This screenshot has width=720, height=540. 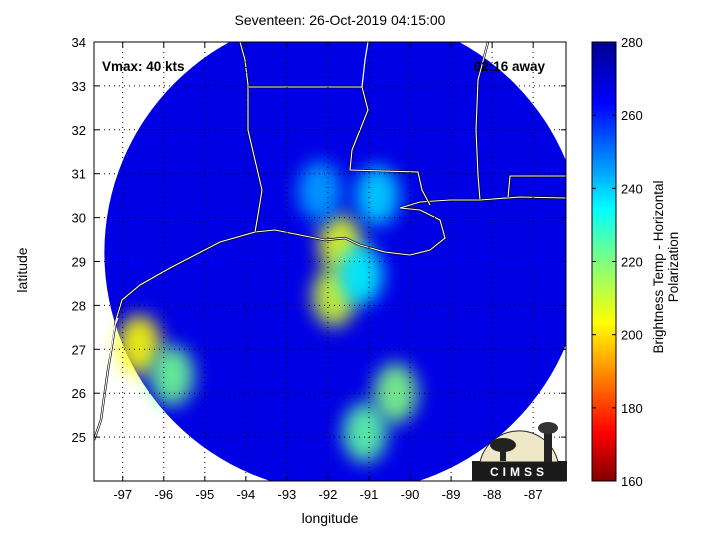 I want to click on x-tick-label: -94, so click(x=245, y=494).